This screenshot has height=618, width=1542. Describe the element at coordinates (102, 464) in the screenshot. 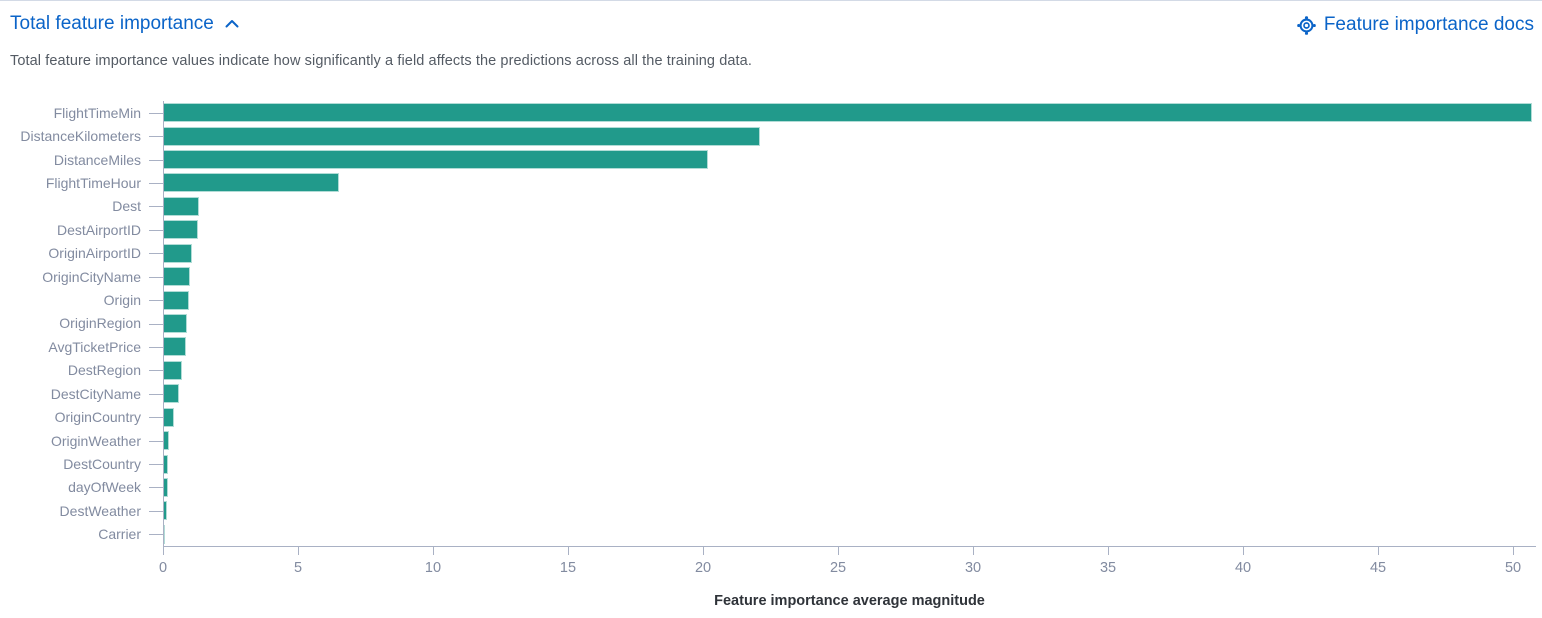

I see `y-axis-label: DestCountry` at that location.